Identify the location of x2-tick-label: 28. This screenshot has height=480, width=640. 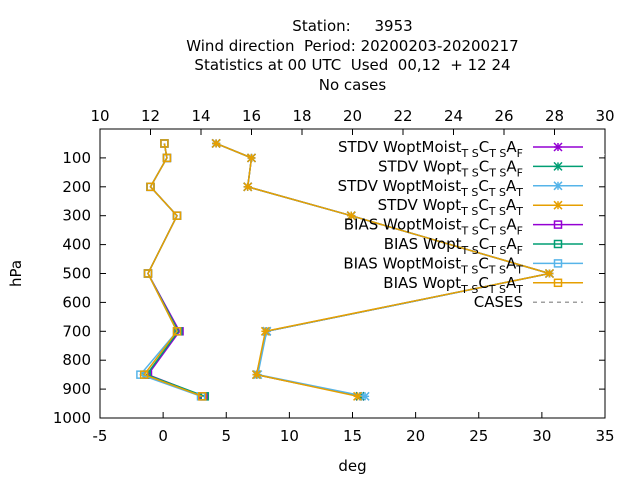
(554, 116).